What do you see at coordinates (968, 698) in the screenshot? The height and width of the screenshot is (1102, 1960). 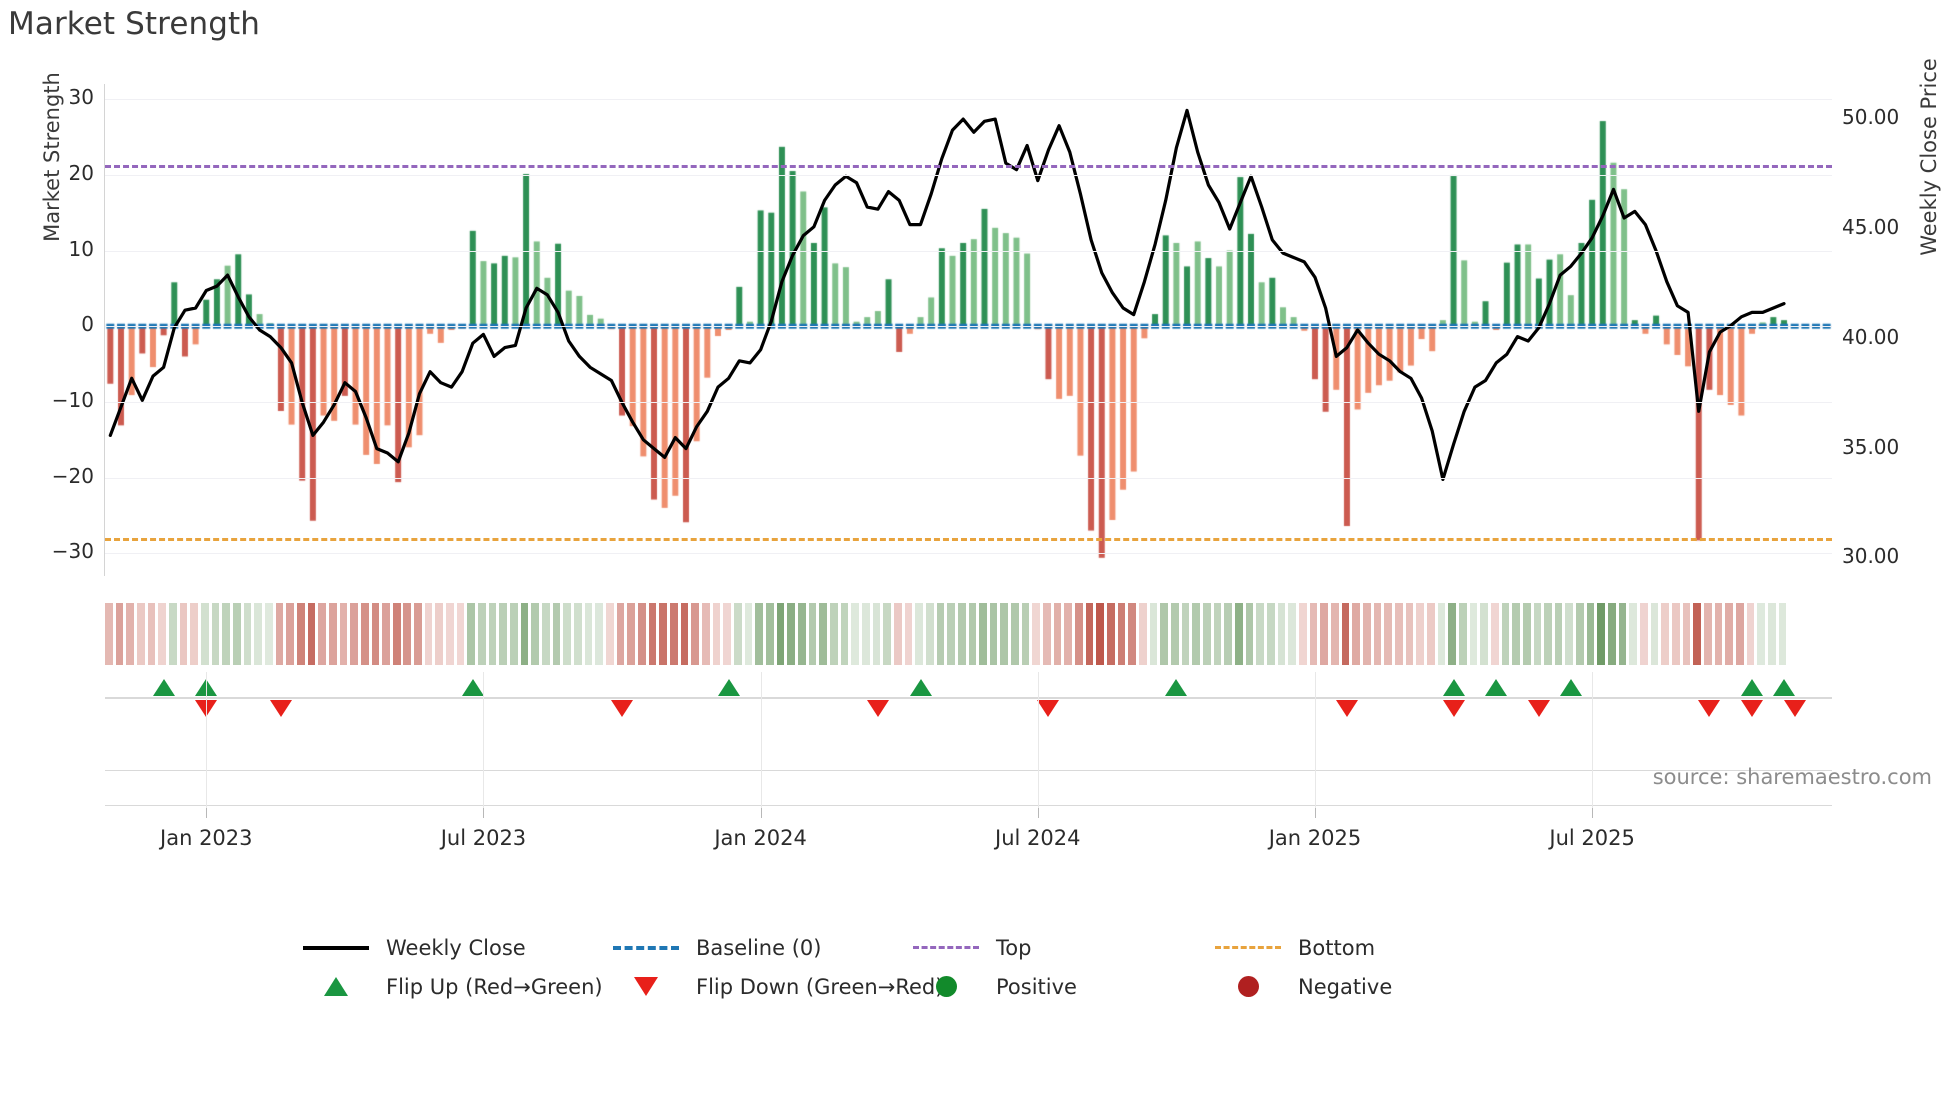 I see `flip-axis-line` at bounding box center [968, 698].